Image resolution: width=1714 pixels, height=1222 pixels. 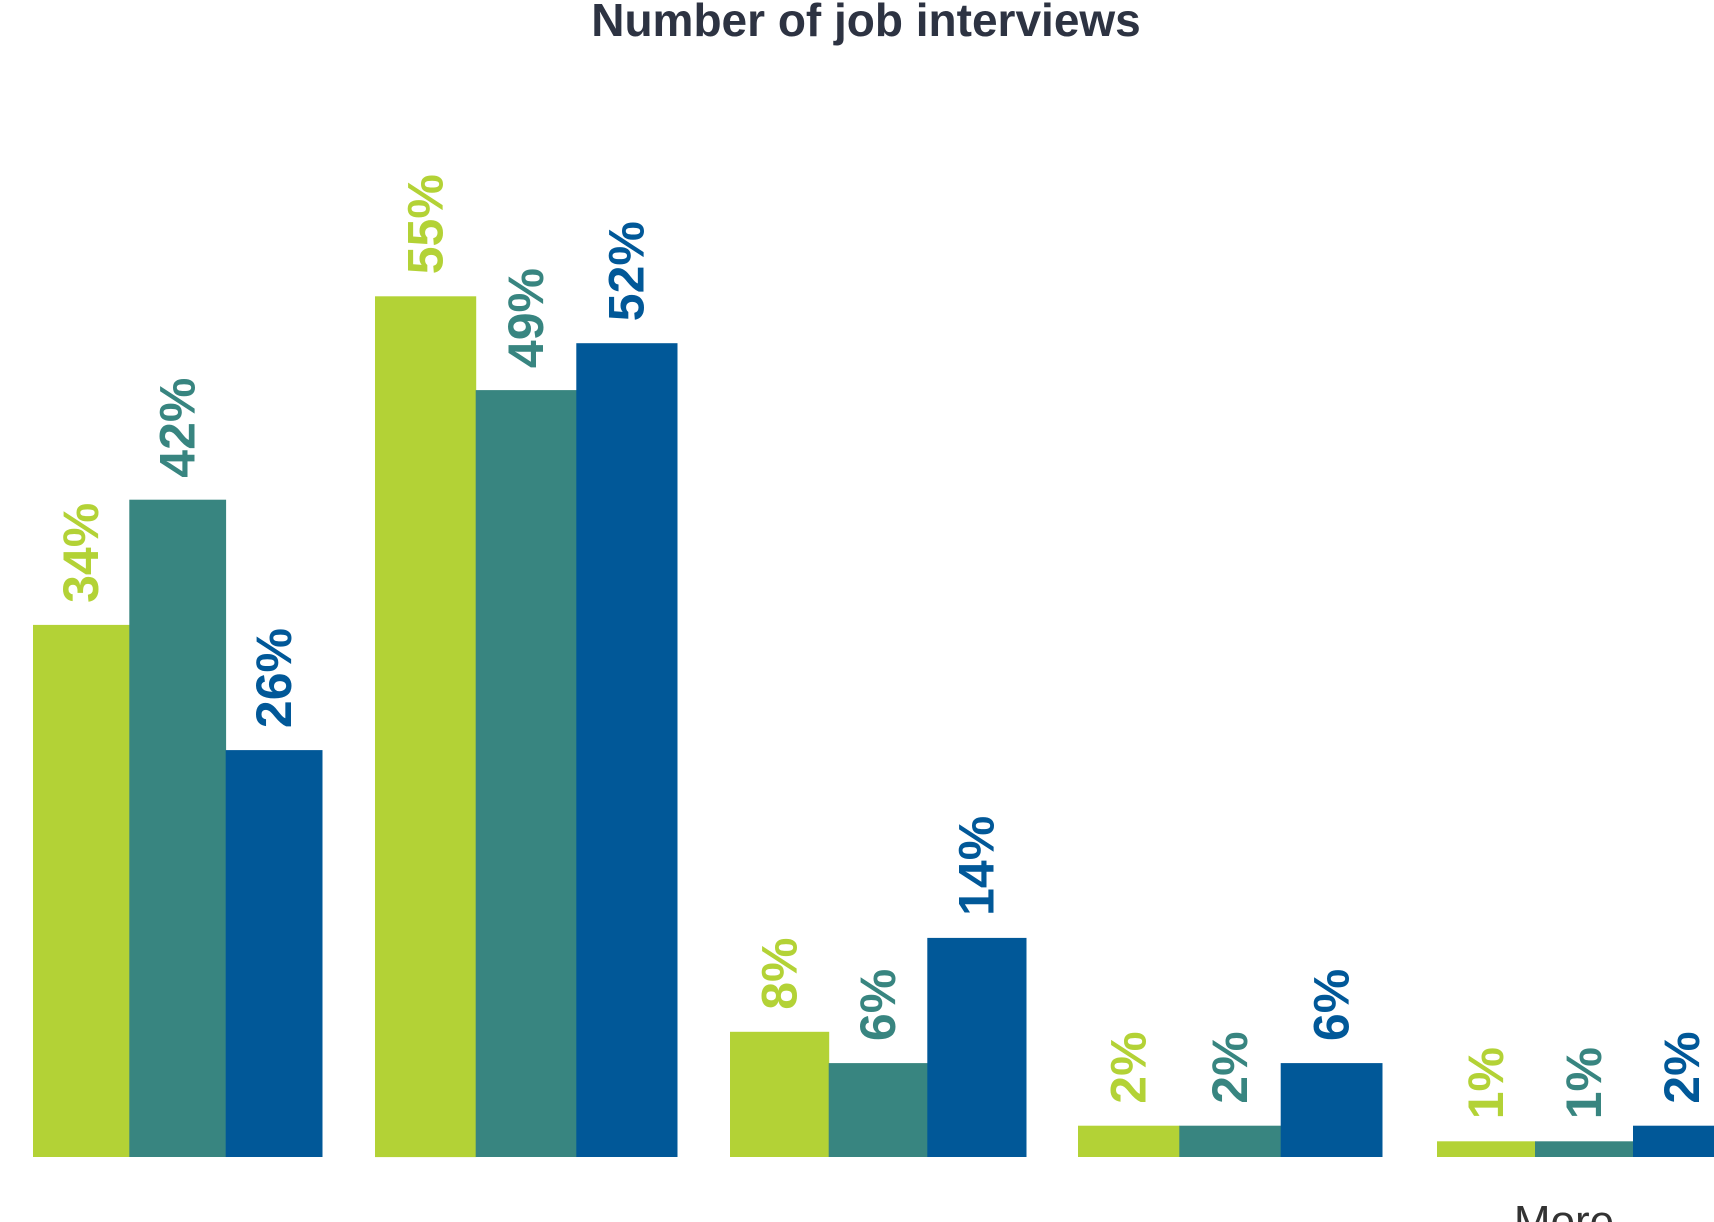 What do you see at coordinates (526, 318) in the screenshot?
I see `value-label-group2-series2: 49%` at bounding box center [526, 318].